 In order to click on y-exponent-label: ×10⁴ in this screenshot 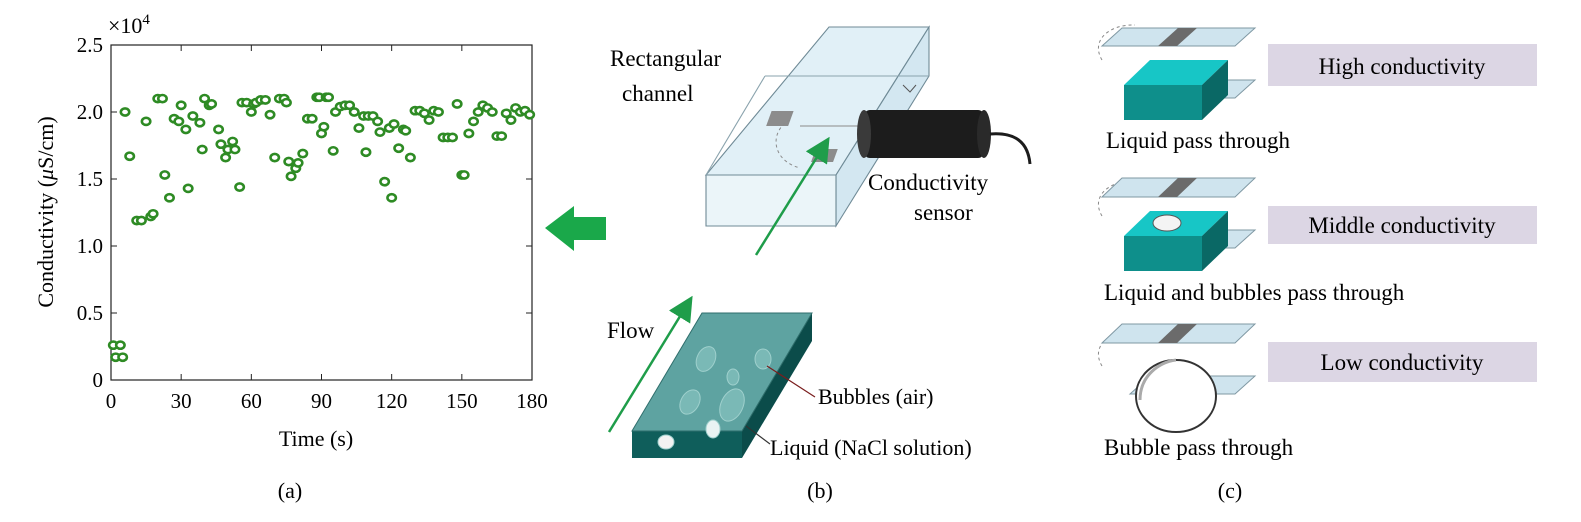, I will do `click(129, 25)`.